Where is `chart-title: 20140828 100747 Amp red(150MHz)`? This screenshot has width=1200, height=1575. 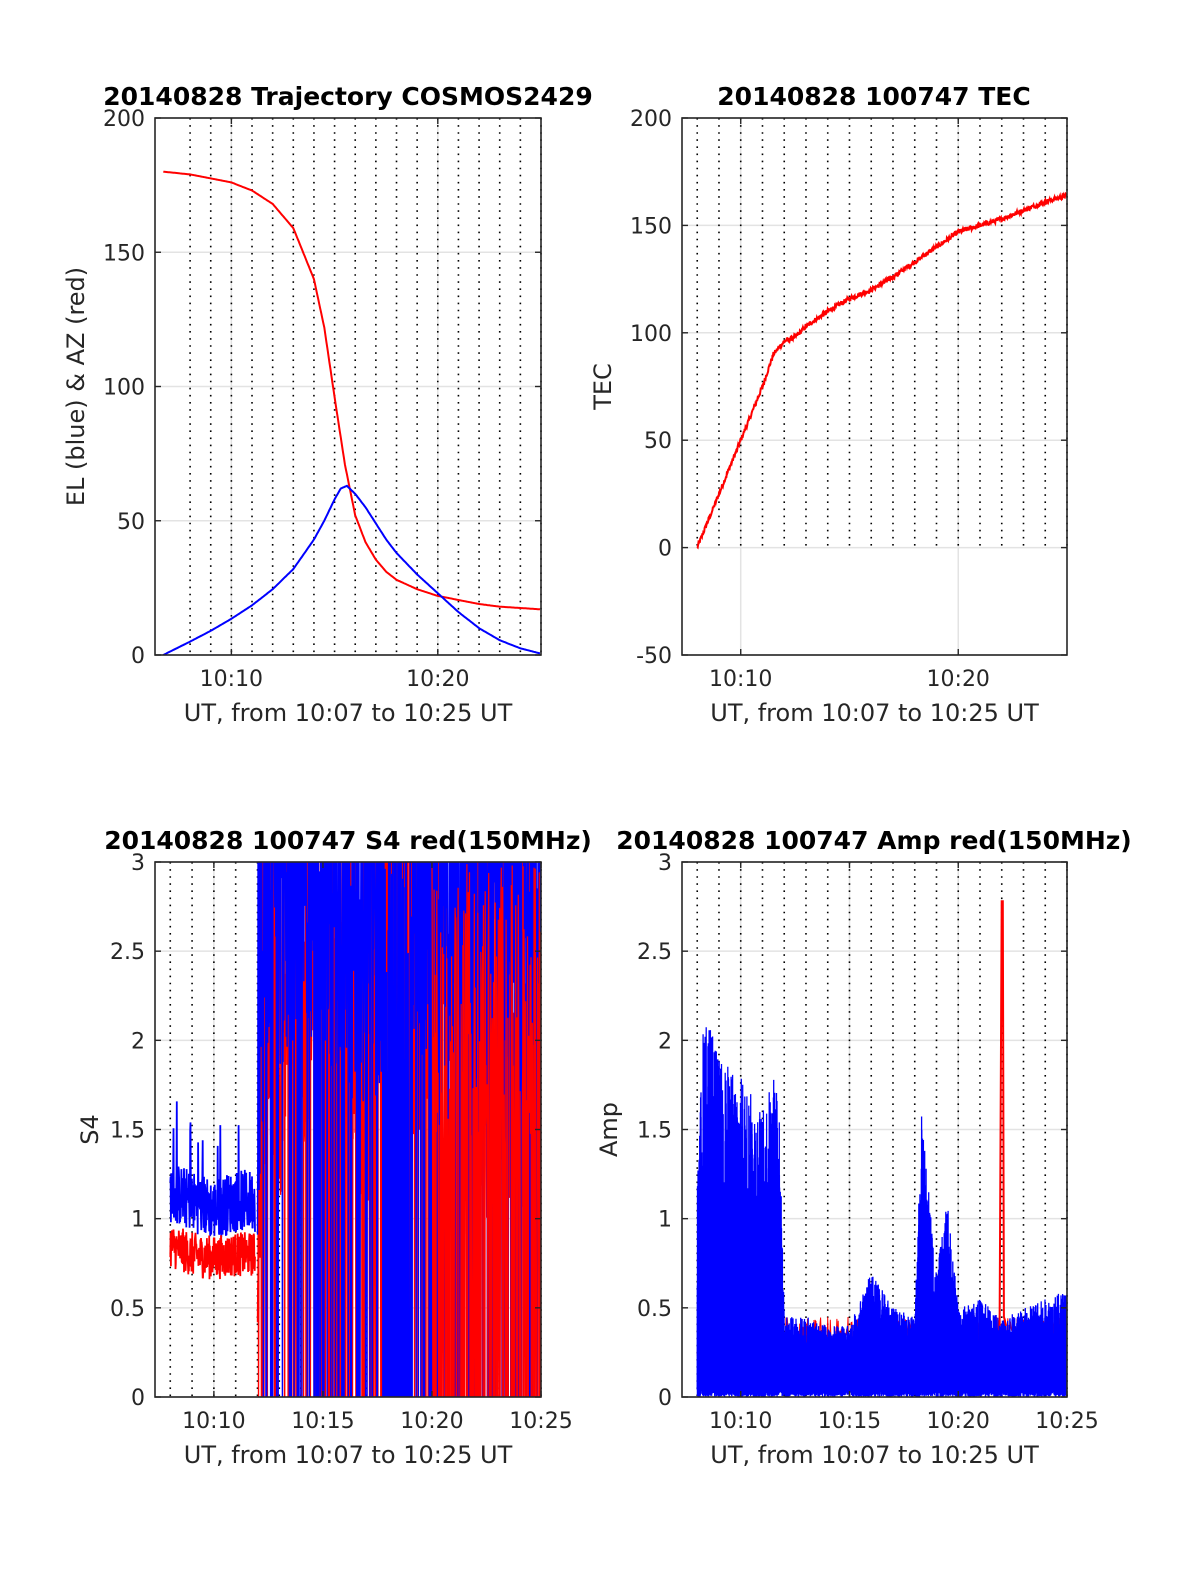 chart-title: 20140828 100747 Amp red(150MHz) is located at coordinates (874, 840).